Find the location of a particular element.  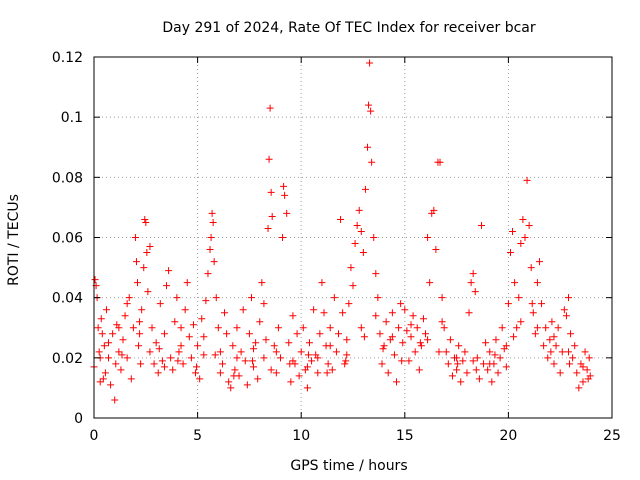

x-tick-label: 0 is located at coordinates (94, 436).